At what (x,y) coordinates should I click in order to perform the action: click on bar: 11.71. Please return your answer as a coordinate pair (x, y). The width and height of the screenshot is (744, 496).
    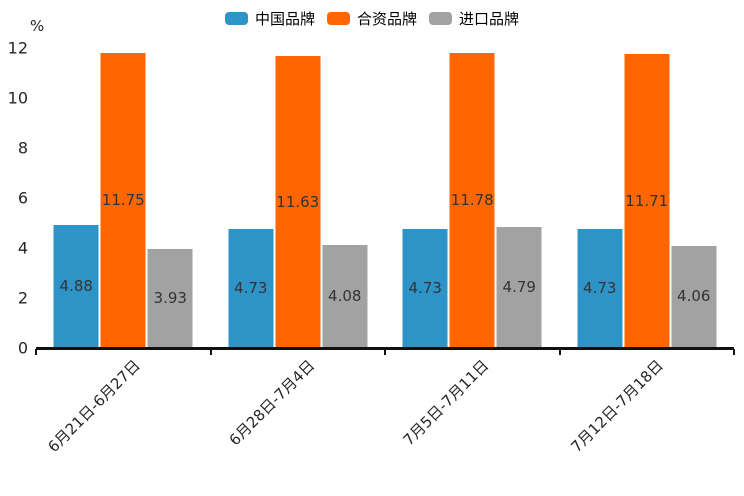
    Looking at the image, I should click on (647, 200).